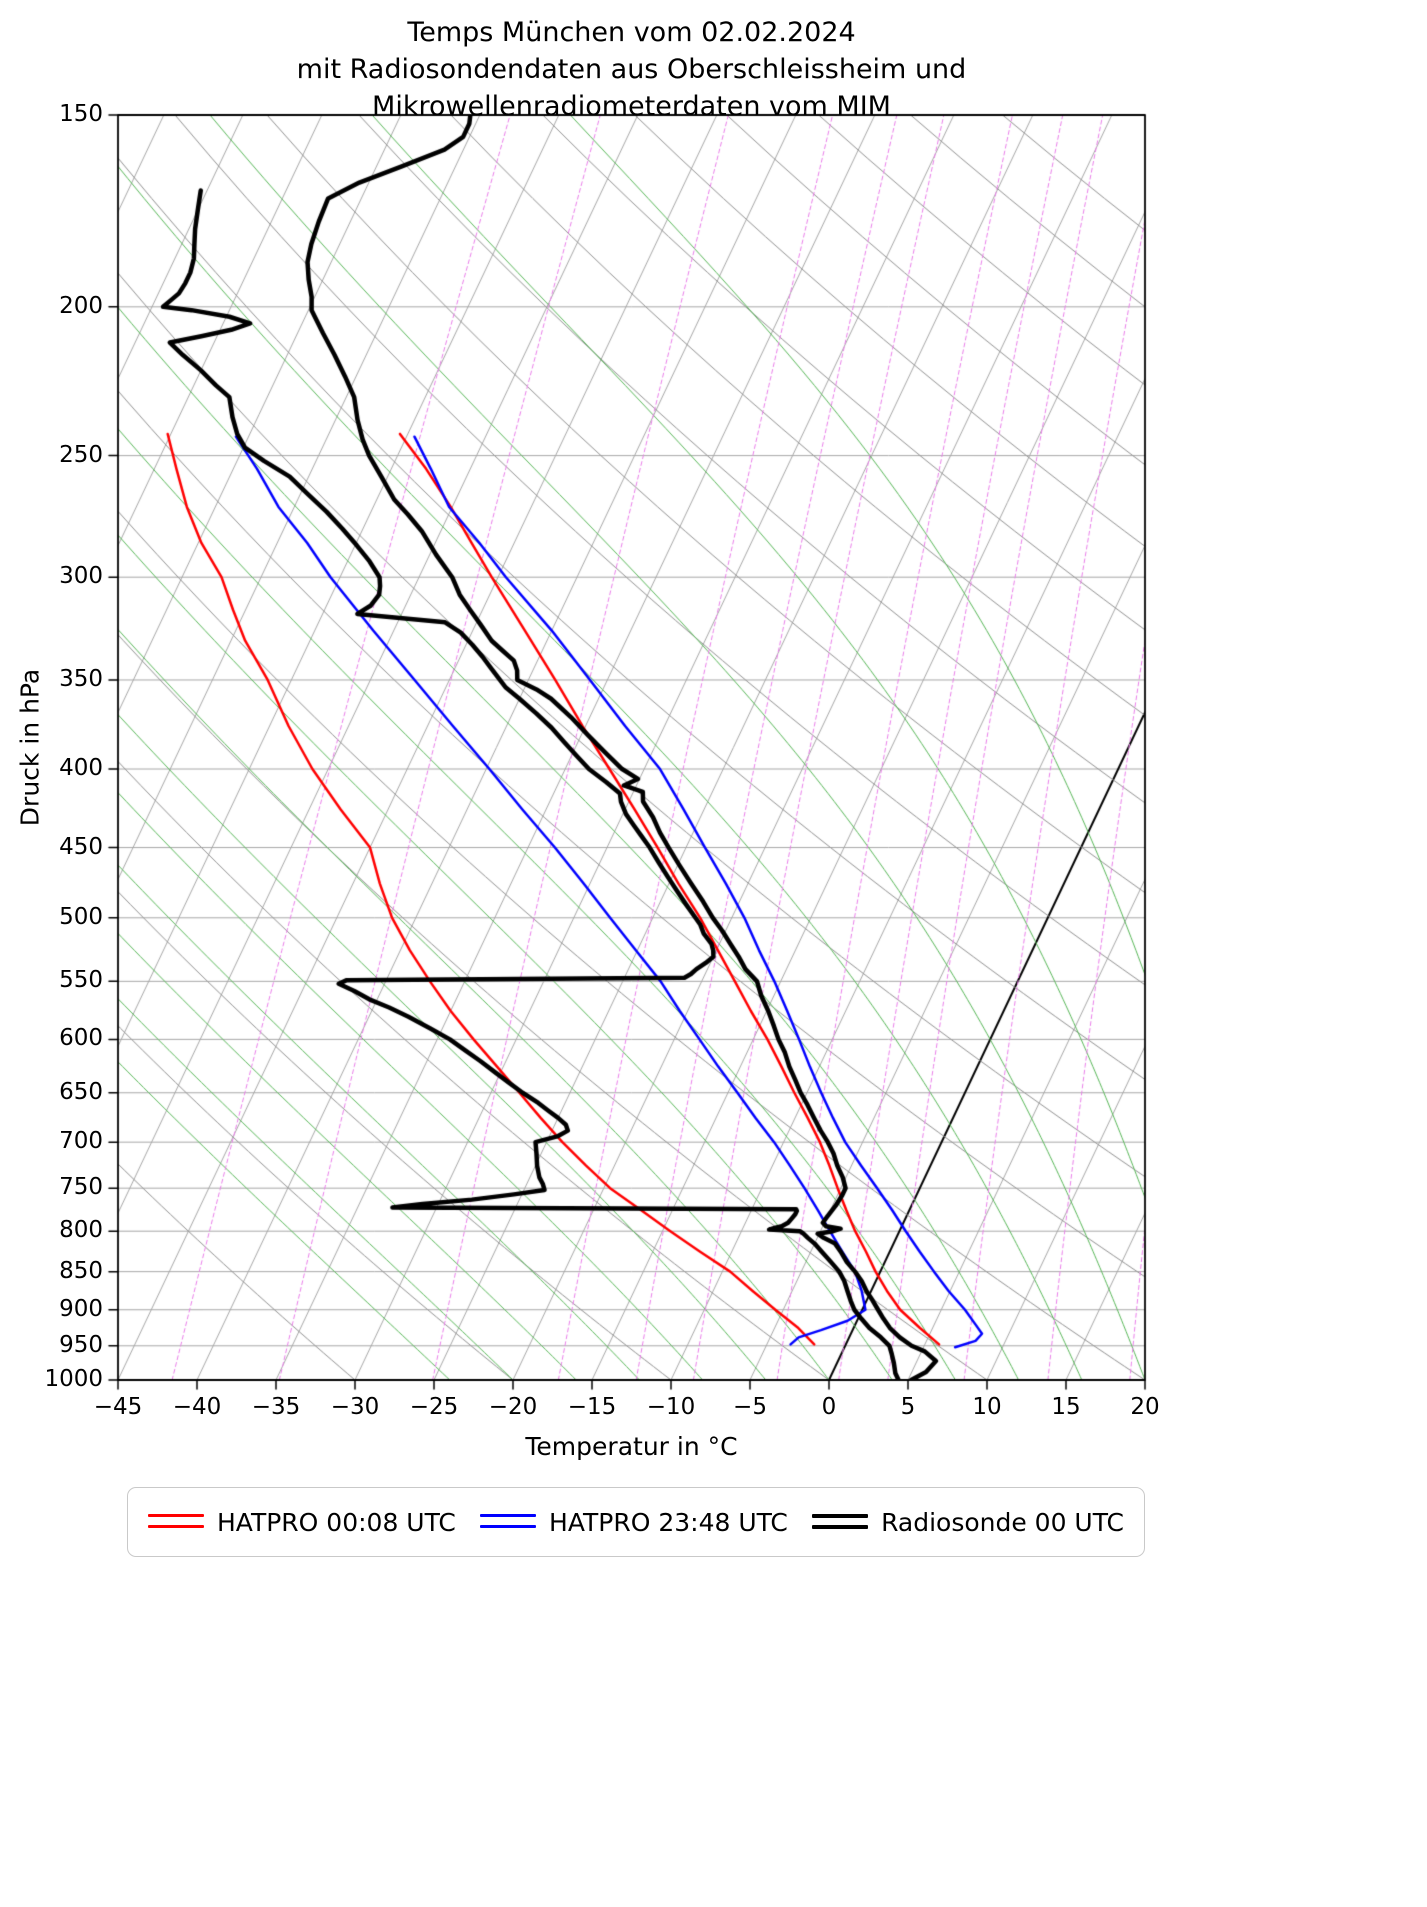  Describe the element at coordinates (81, 1141) in the screenshot. I see `y-tick-label: 700` at that location.